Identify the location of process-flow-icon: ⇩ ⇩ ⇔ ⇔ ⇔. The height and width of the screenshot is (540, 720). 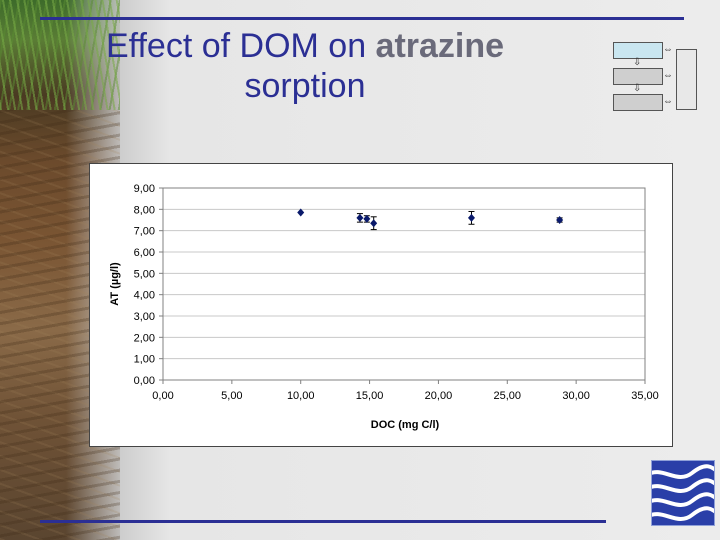
(655, 76).